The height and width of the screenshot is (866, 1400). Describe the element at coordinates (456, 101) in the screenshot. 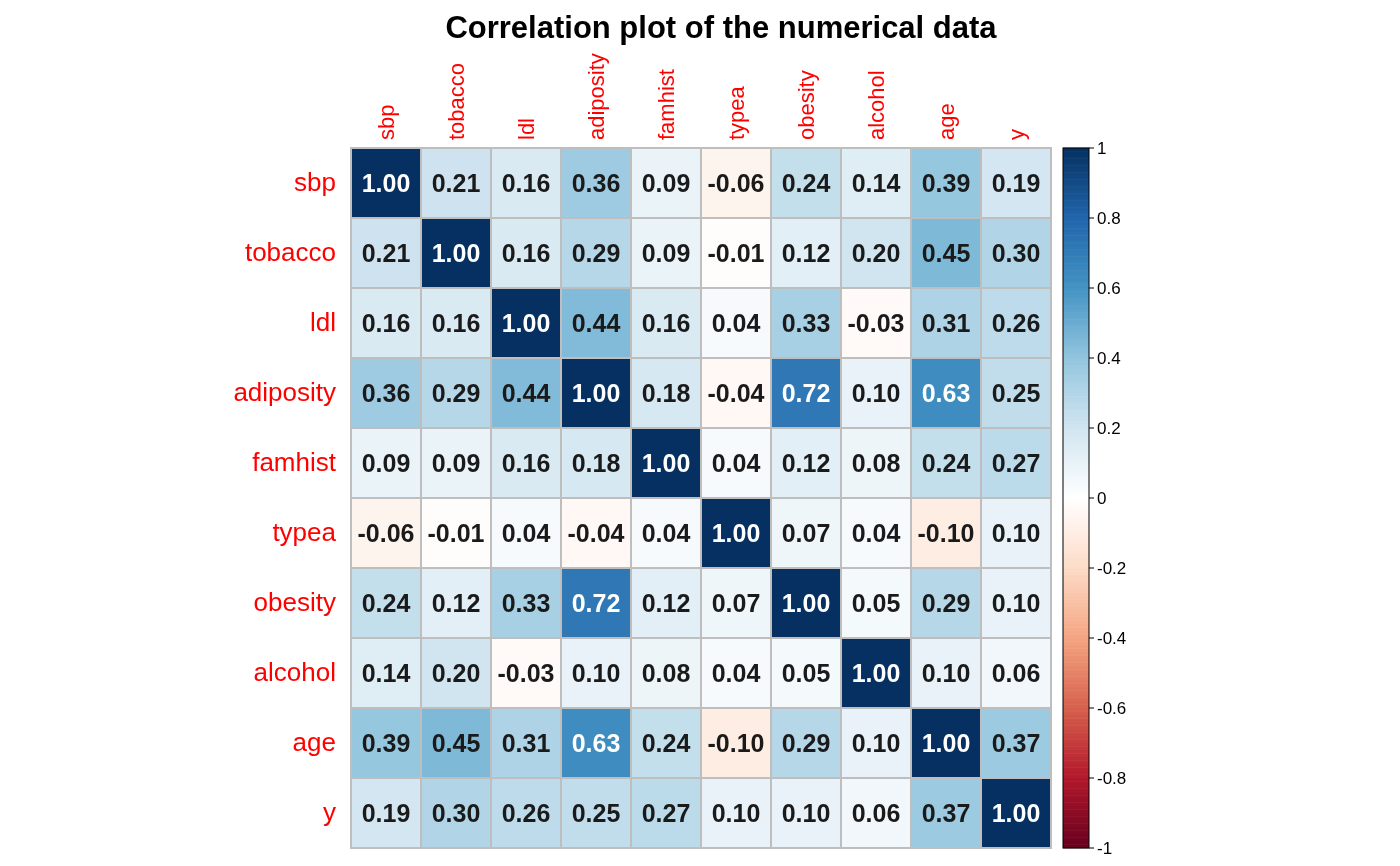

I see `x-tick-label: tobacco` at that location.